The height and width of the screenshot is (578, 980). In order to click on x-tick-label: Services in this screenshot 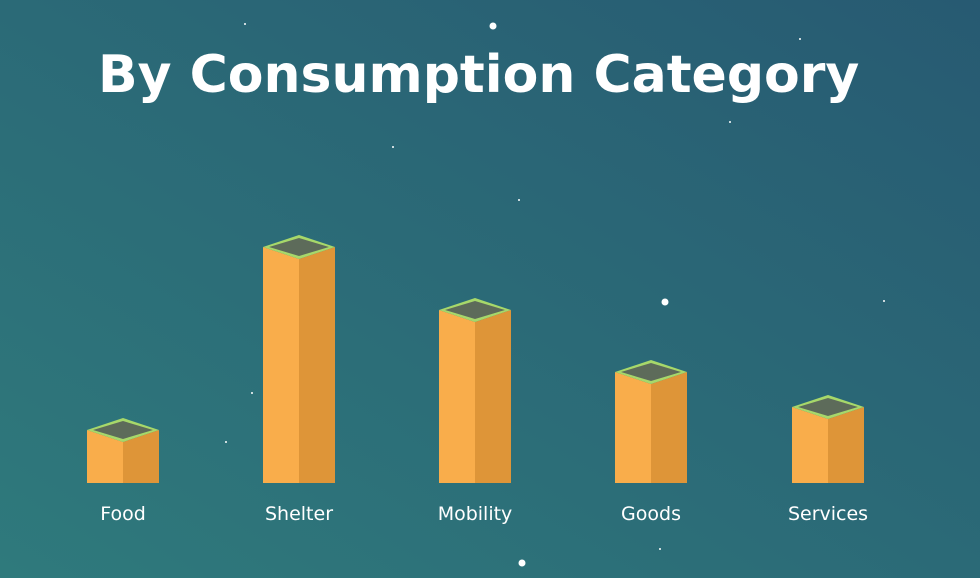, I will do `click(828, 514)`.